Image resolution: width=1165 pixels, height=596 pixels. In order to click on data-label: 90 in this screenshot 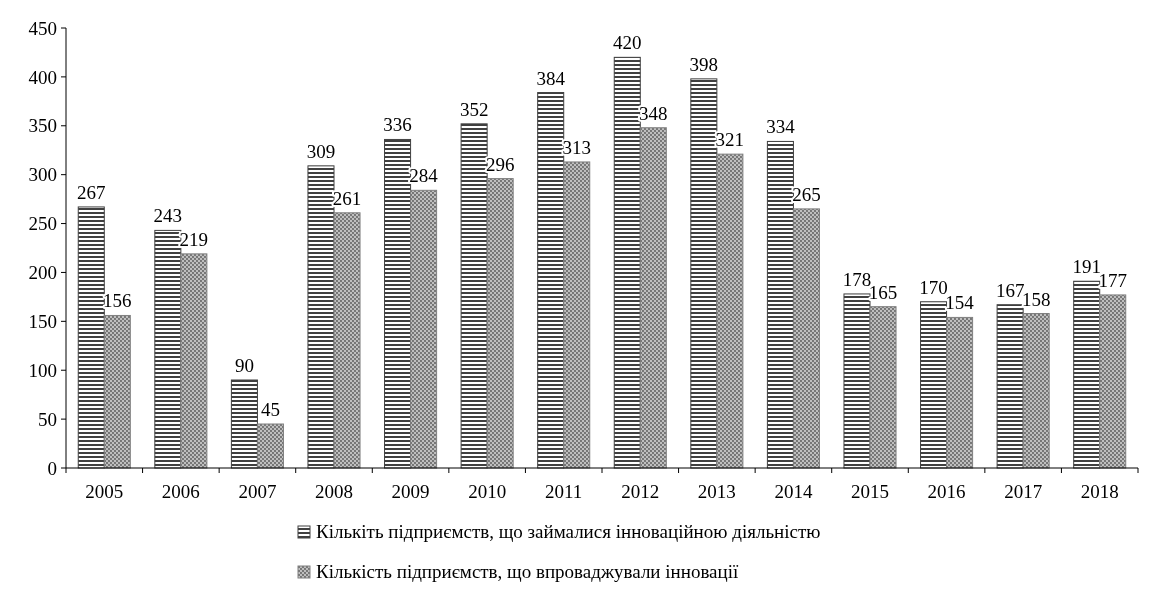, I will do `click(244, 365)`.